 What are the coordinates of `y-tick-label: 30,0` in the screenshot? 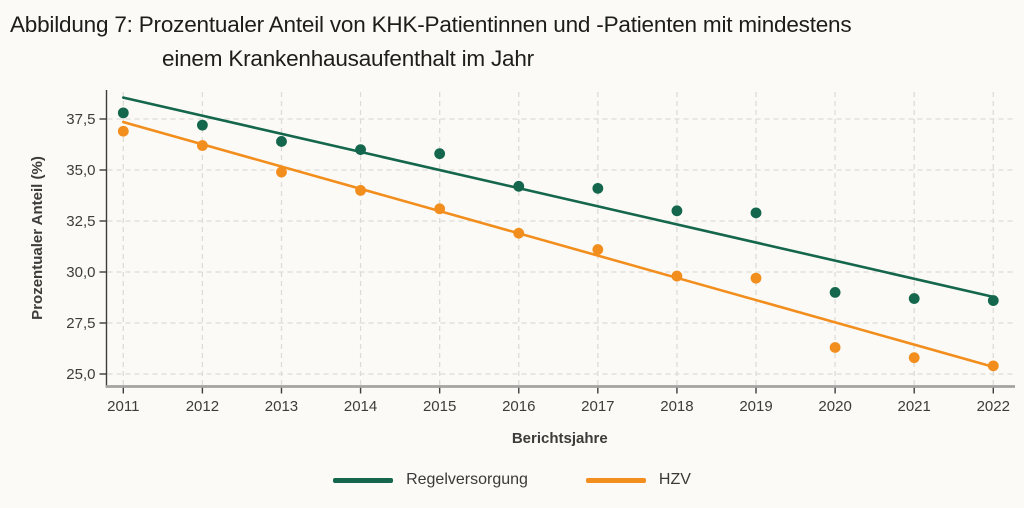 It's located at (80, 272).